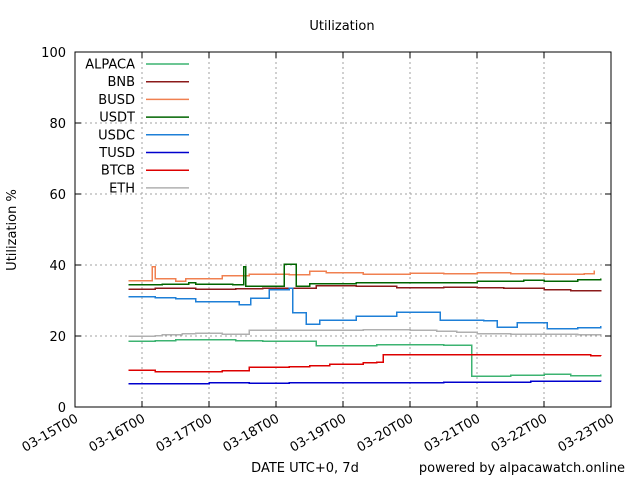 The width and height of the screenshot is (640, 480). Describe the element at coordinates (121, 82) in the screenshot. I see `legend-label-bnb: BNB` at that location.